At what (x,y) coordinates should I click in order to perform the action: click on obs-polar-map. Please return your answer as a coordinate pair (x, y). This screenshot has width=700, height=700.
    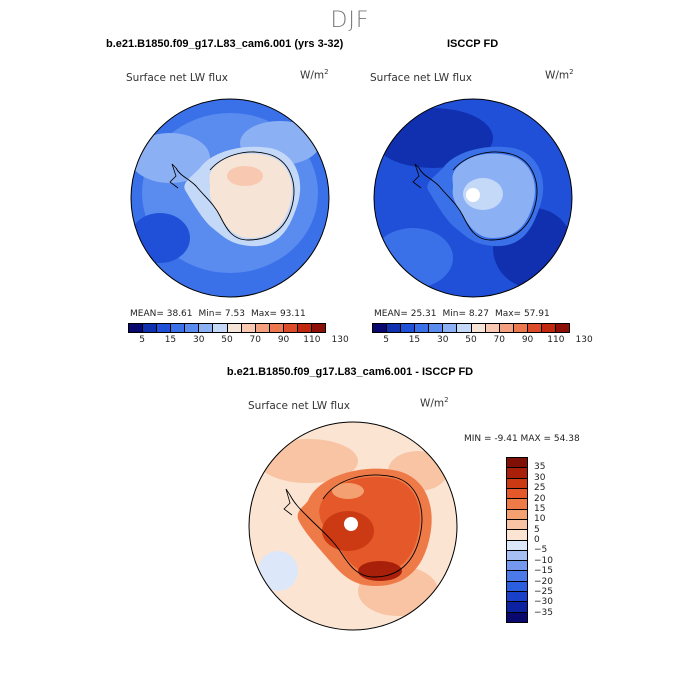
    Looking at the image, I should click on (473, 198).